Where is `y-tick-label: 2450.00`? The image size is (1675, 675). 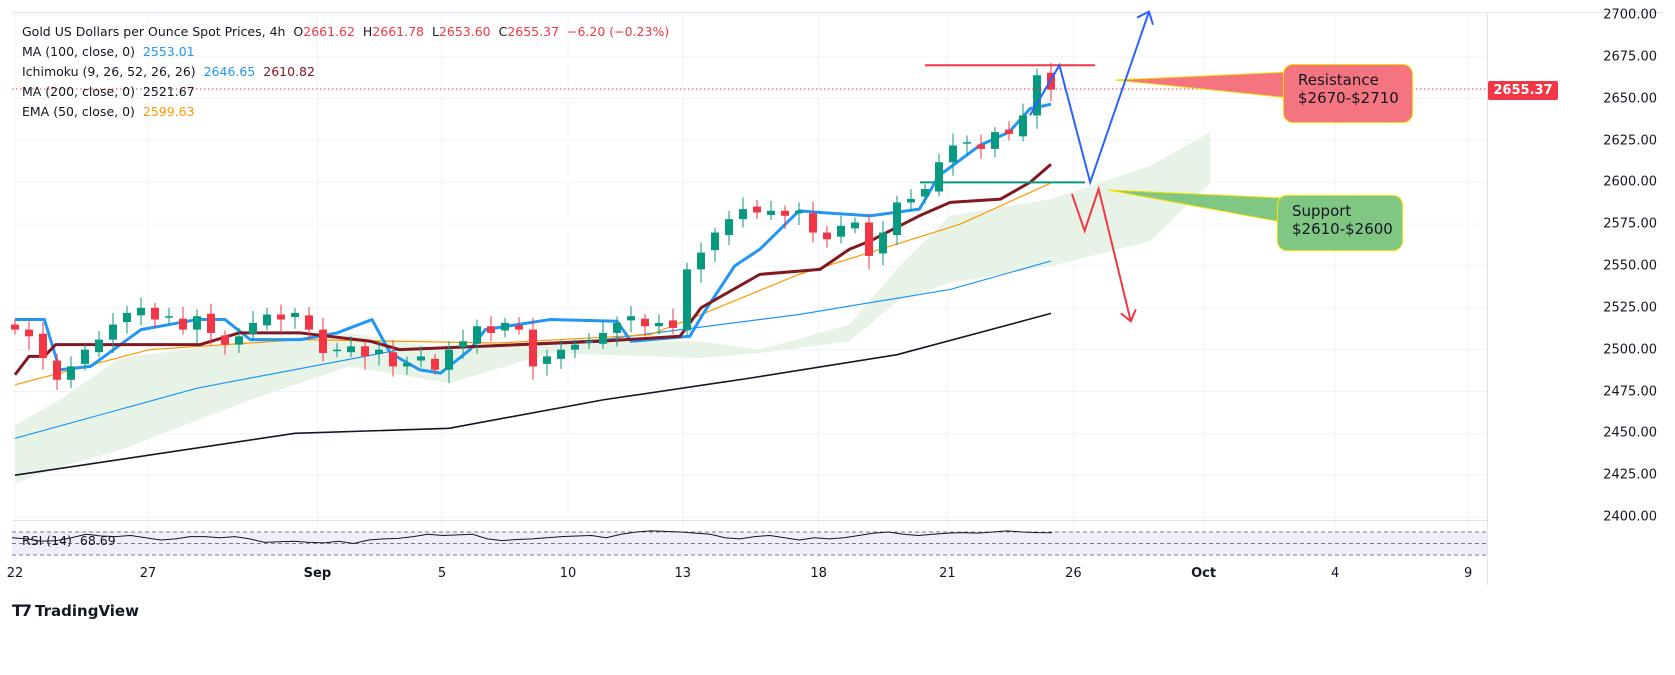 y-tick-label: 2450.00 is located at coordinates (1630, 433).